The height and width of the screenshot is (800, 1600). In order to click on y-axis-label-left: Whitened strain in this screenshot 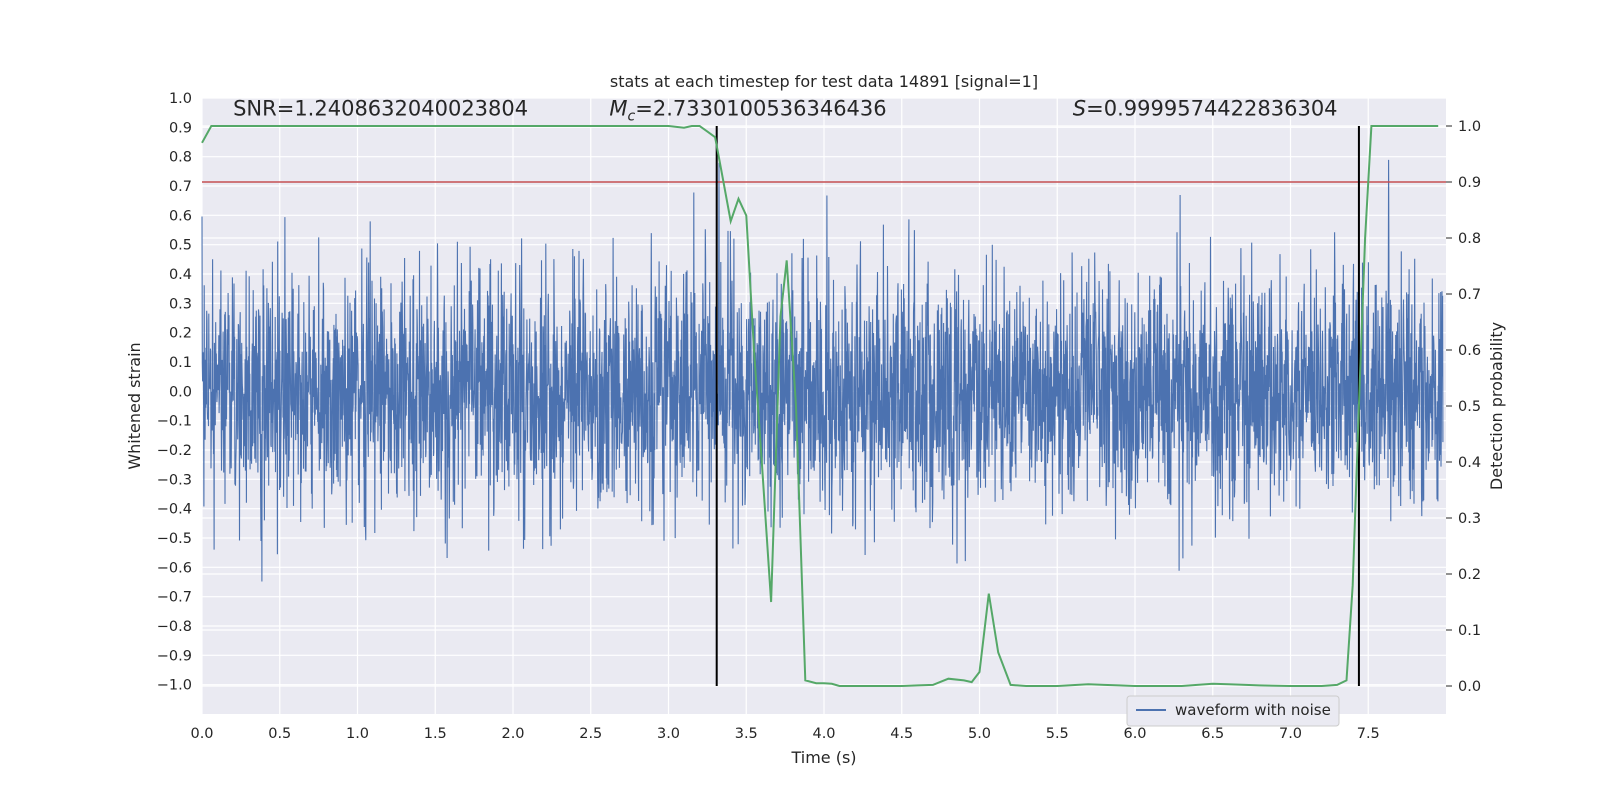, I will do `click(134, 405)`.